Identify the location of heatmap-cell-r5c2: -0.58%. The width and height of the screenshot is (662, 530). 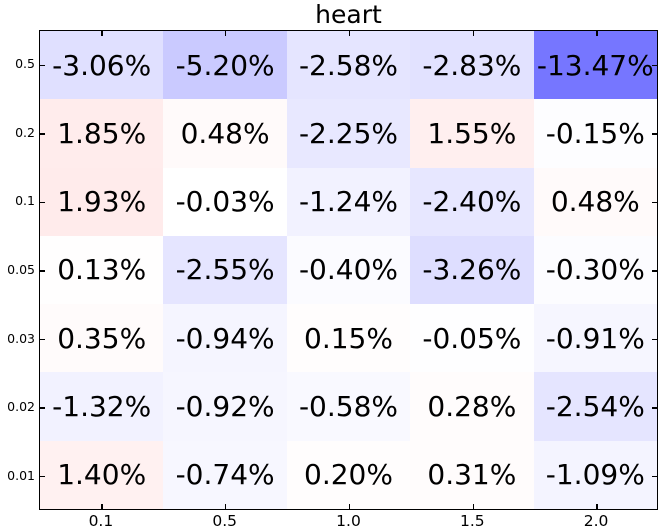
(348, 406).